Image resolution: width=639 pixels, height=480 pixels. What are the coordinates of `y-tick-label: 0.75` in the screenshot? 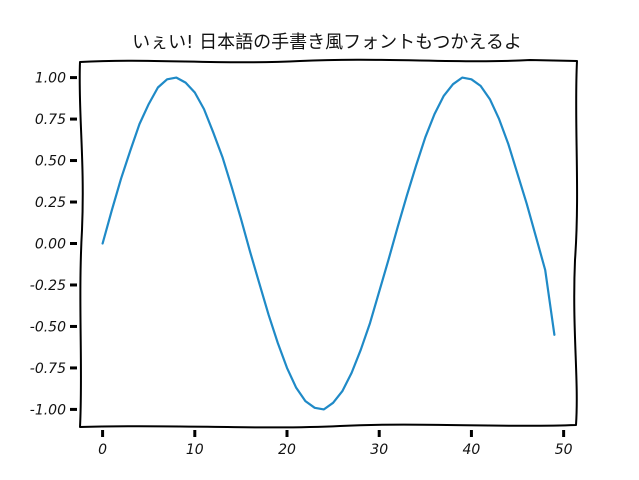 It's located at (50, 120).